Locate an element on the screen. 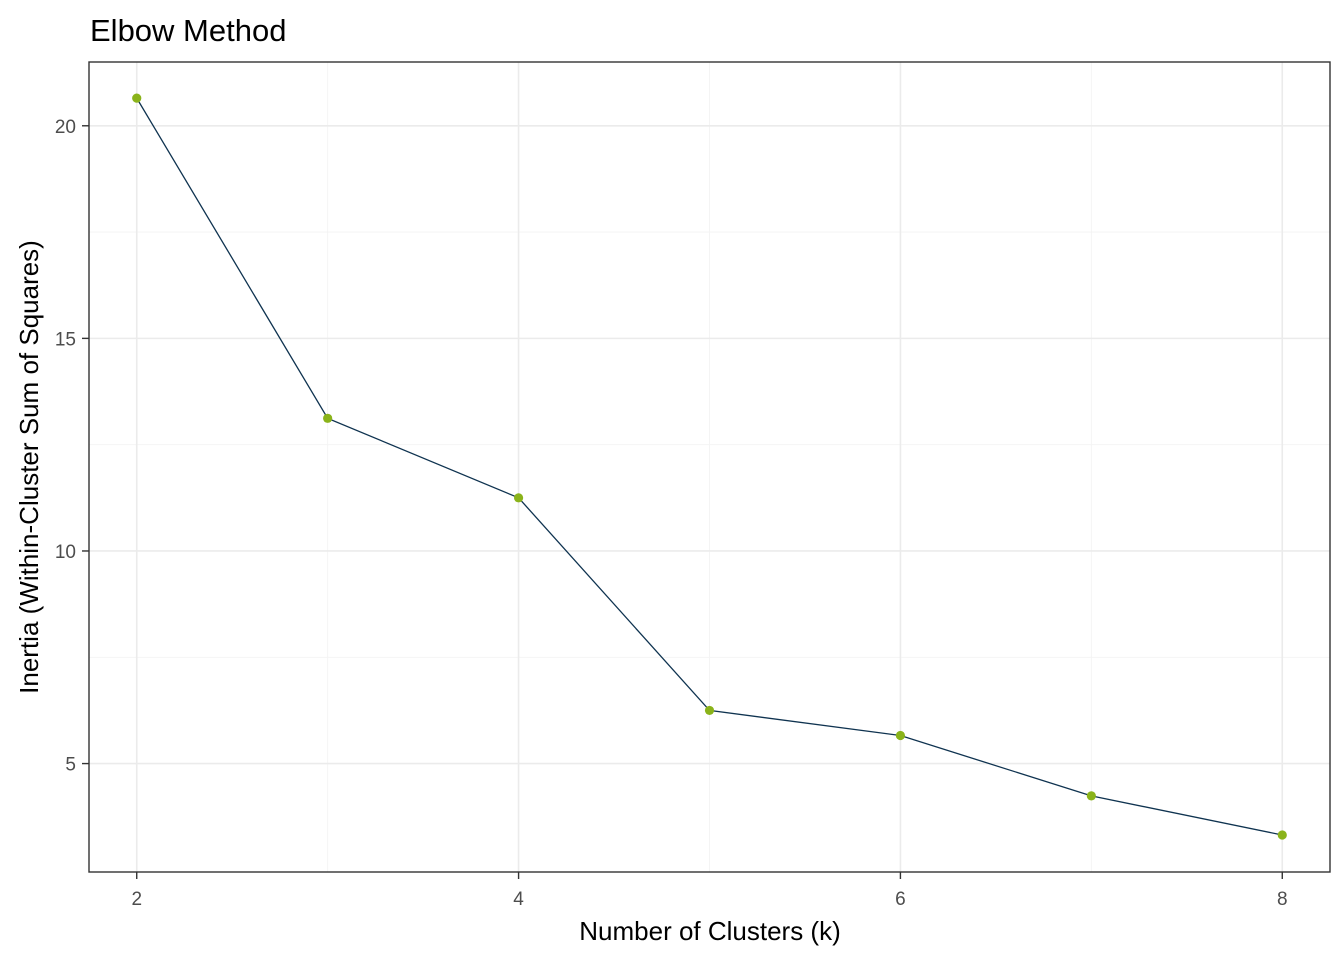 Image resolution: width=1344 pixels, height=960 pixels. y-axis-title: Inertia (Within-Cluster Sum of Squares) is located at coordinates (29, 467).